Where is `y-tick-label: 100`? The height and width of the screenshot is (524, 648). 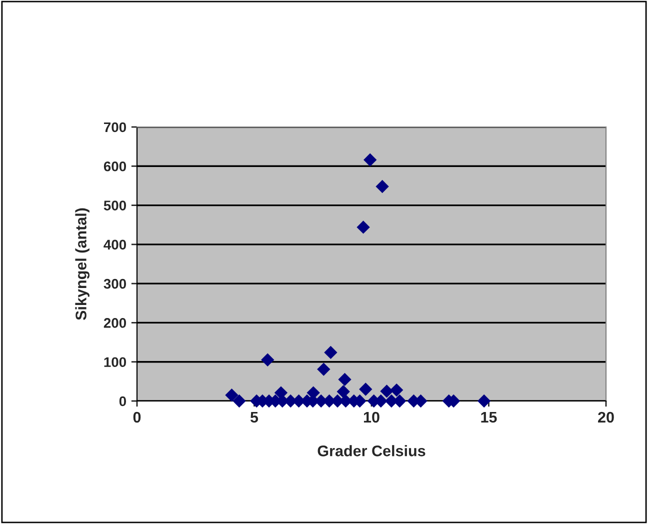 y-tick-label: 100 is located at coordinates (115, 362).